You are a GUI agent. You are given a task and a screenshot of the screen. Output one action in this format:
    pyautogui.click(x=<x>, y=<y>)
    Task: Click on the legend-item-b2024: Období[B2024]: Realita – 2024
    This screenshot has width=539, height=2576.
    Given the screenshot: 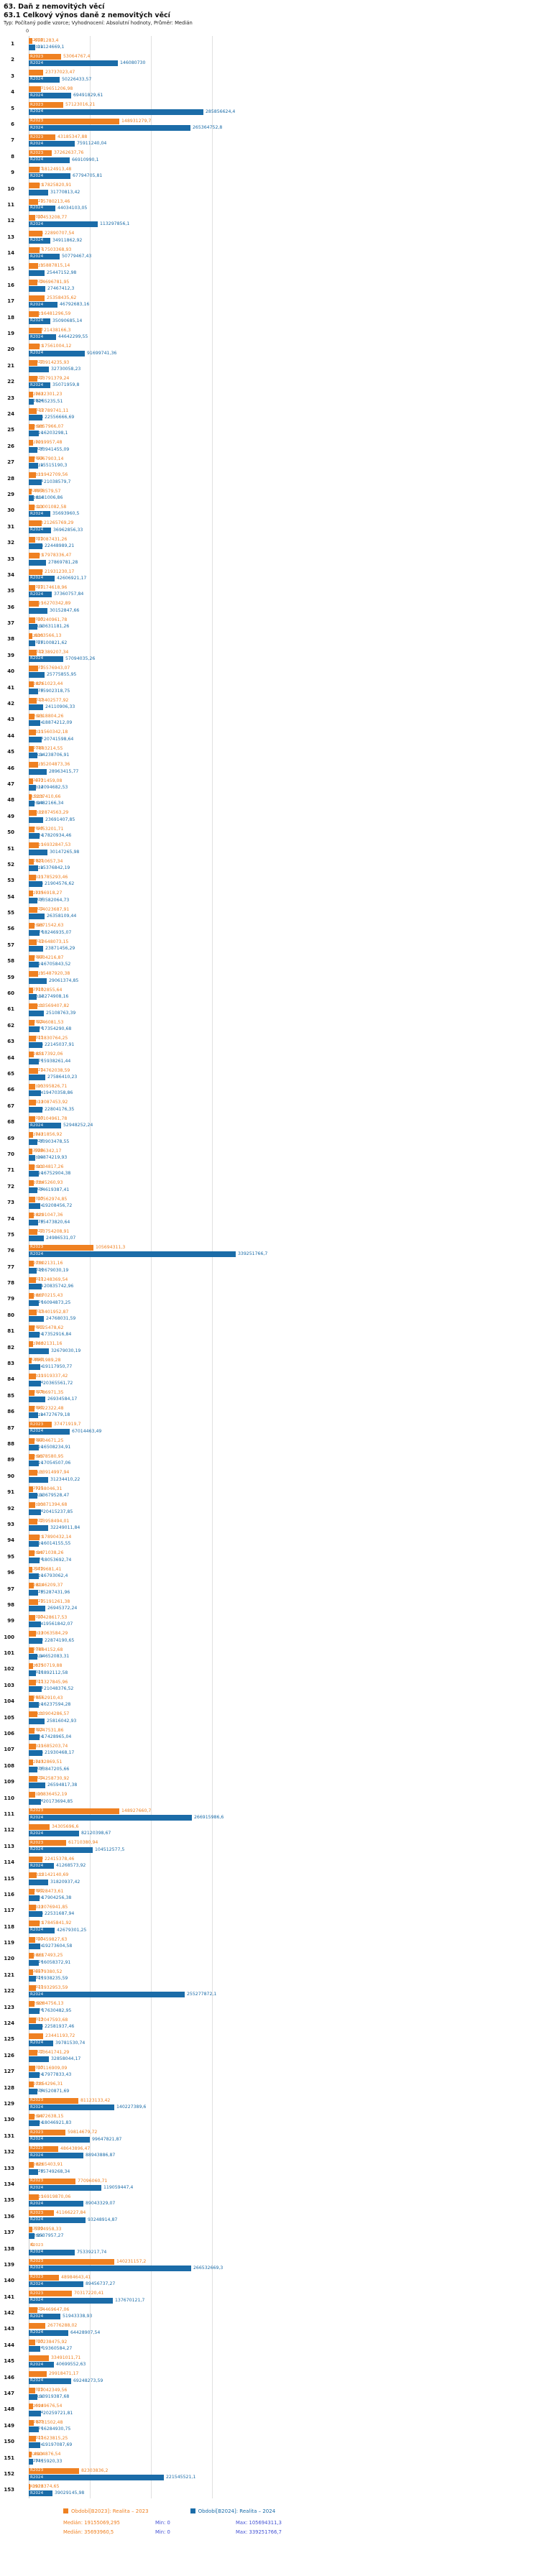 What is the action you would take?
    pyautogui.click(x=233, y=2511)
    